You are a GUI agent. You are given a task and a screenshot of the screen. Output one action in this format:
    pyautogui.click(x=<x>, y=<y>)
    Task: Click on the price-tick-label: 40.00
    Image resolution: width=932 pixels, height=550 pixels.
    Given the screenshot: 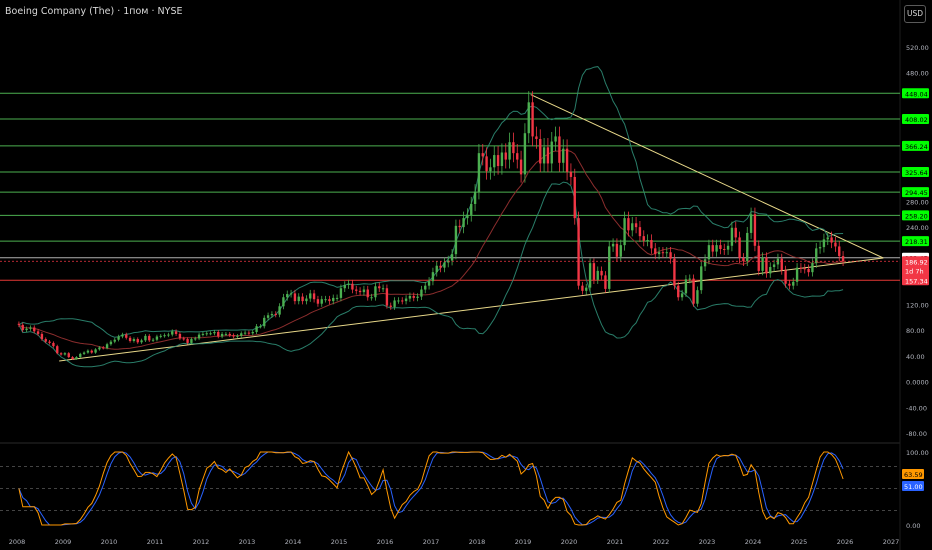 What is the action you would take?
    pyautogui.click(x=915, y=357)
    